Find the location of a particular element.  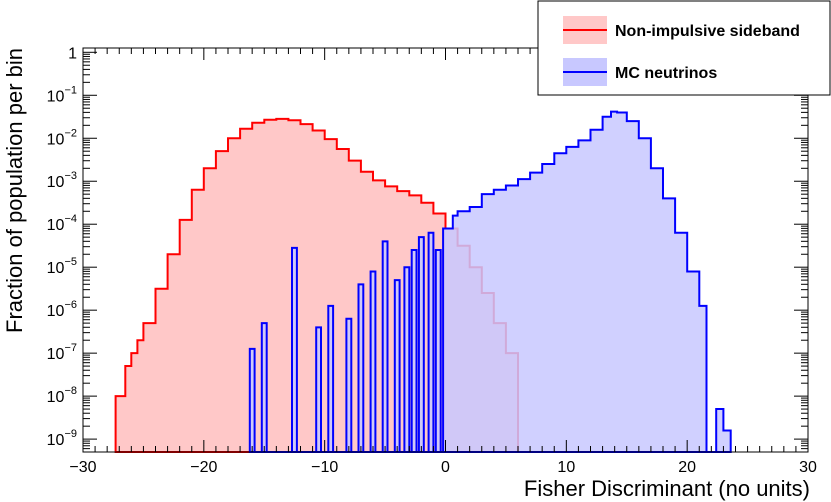

legend-entry-mc-neutrinos: MC neutrinos is located at coordinates (640, 72).